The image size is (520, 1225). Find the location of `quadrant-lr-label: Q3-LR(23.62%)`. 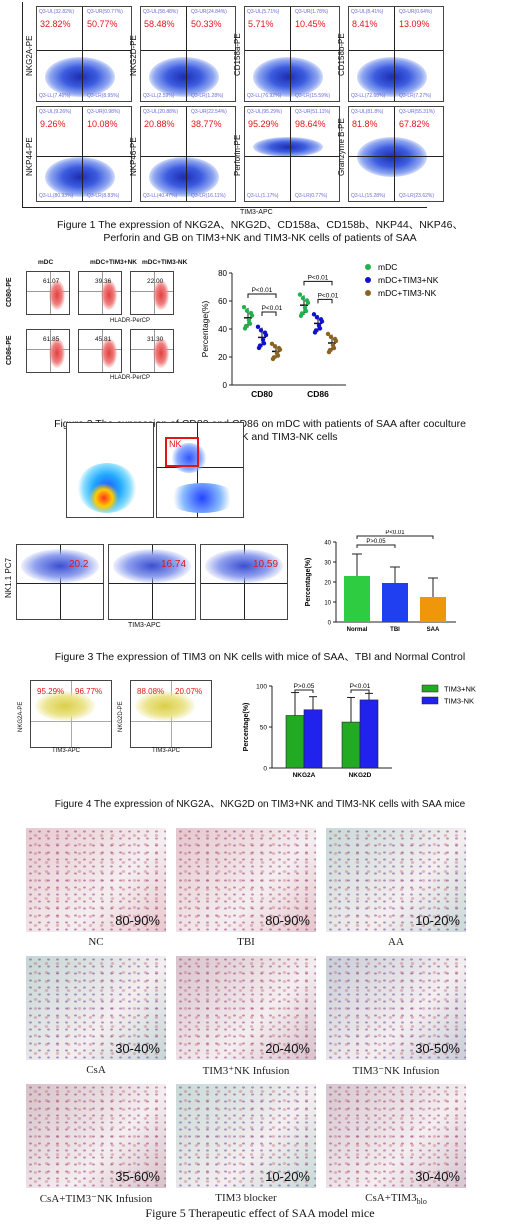

quadrant-lr-label: Q3-LR(23.62%) is located at coordinates (417, 196).